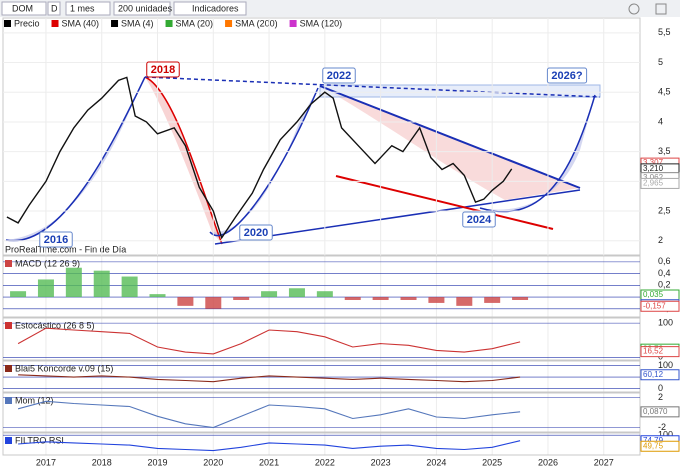  What do you see at coordinates (548, 462) in the screenshot?
I see `x-tick-label: 2026` at bounding box center [548, 462].